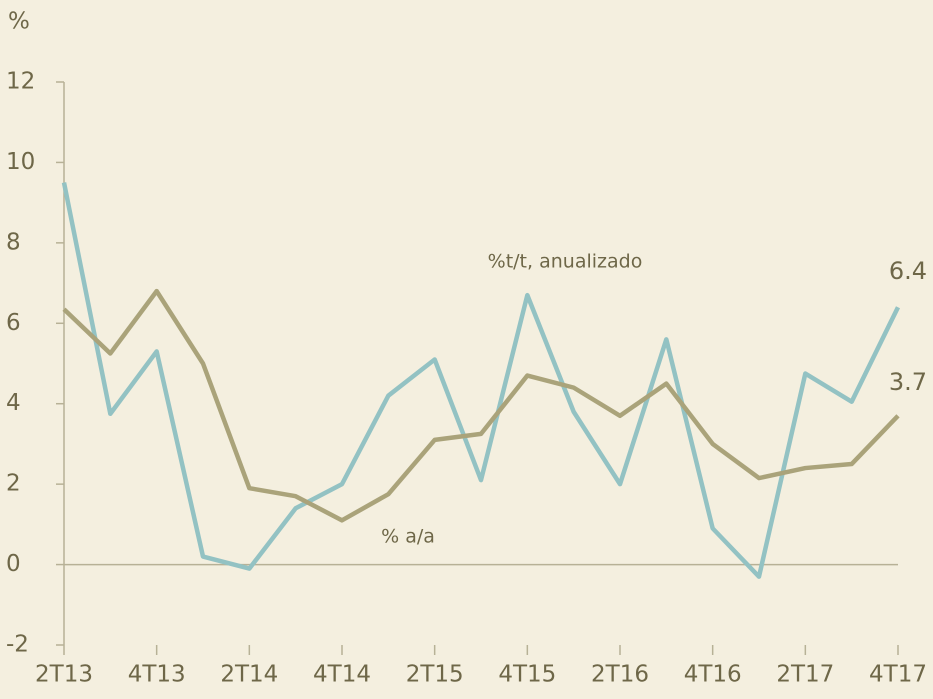  What do you see at coordinates (20, 82) in the screenshot?
I see `y-tick-label: 12` at bounding box center [20, 82].